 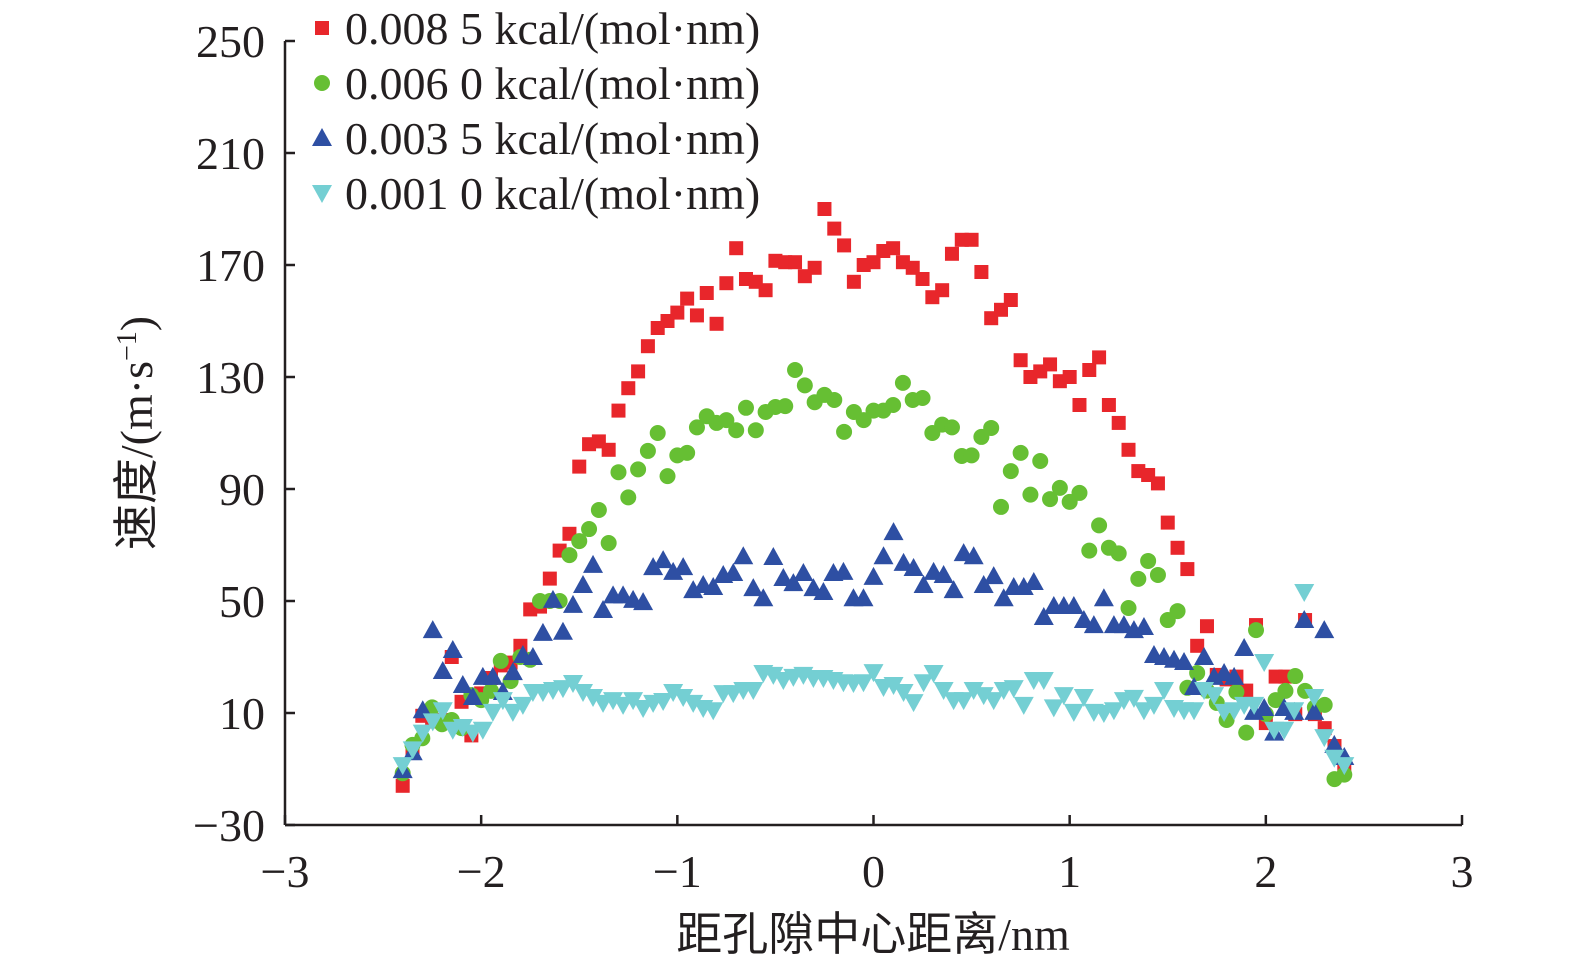 What do you see at coordinates (230, 153) in the screenshot?
I see `y-tick-label: 210` at bounding box center [230, 153].